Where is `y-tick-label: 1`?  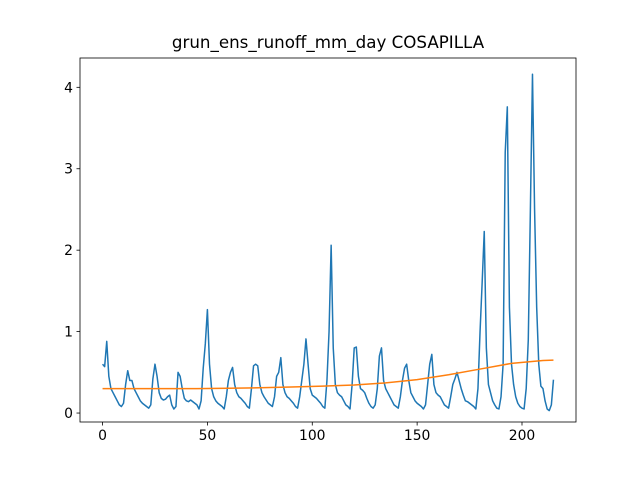
y-tick-label: 1 is located at coordinates (68, 333).